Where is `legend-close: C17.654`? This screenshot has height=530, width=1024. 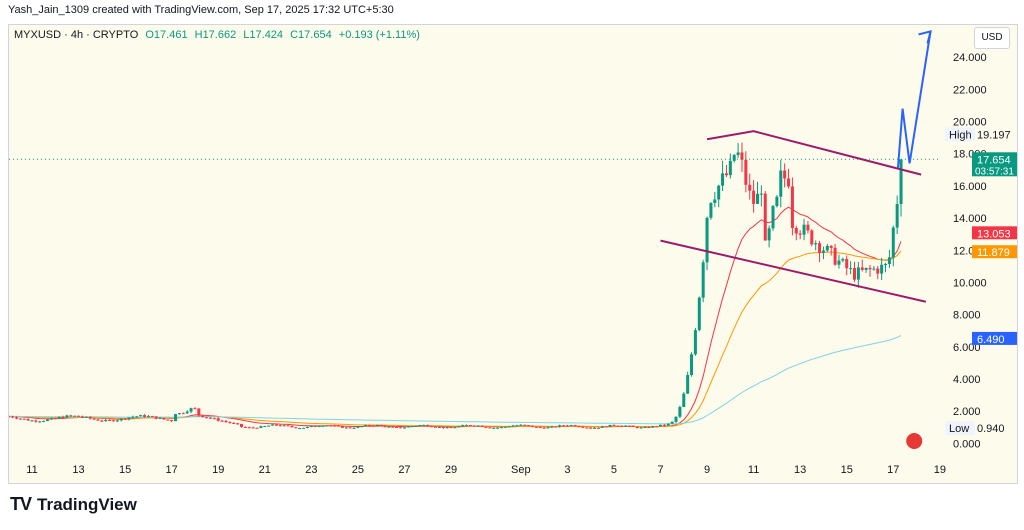
legend-close: C17.654 is located at coordinates (311, 35).